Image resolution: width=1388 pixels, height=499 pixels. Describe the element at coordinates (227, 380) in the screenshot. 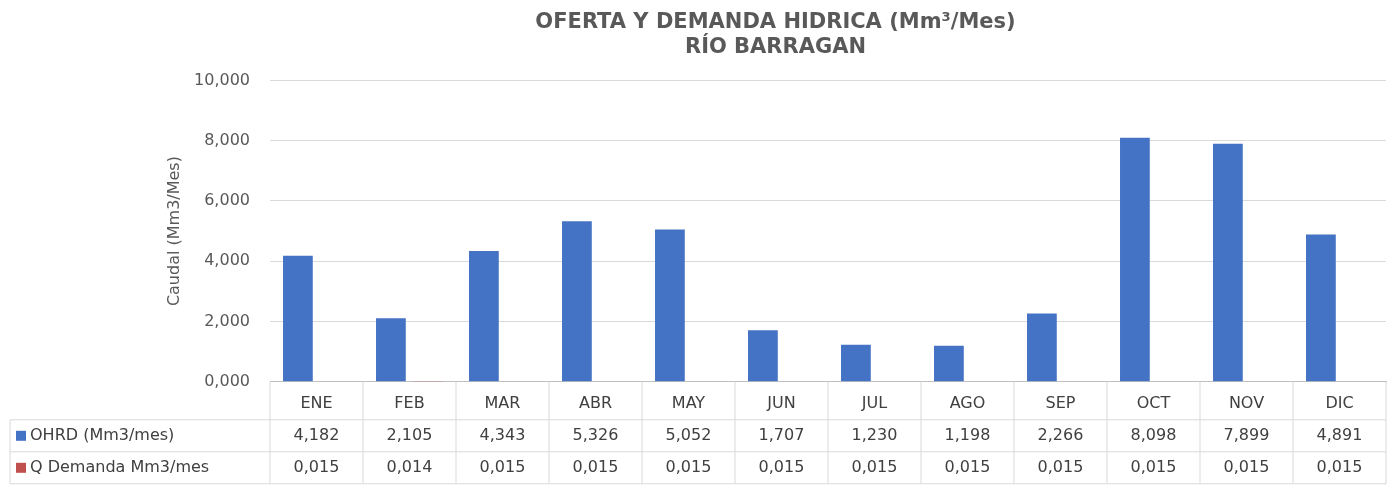

I see `y-tick-label: 0,000` at that location.